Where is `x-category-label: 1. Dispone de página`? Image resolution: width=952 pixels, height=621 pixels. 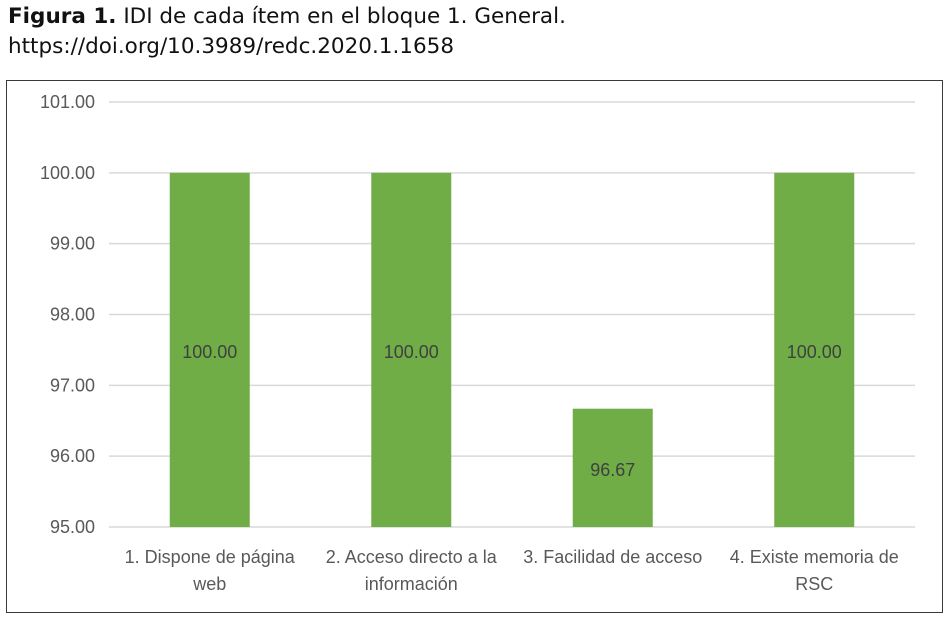 x-category-label: 1. Dispone de página is located at coordinates (210, 557).